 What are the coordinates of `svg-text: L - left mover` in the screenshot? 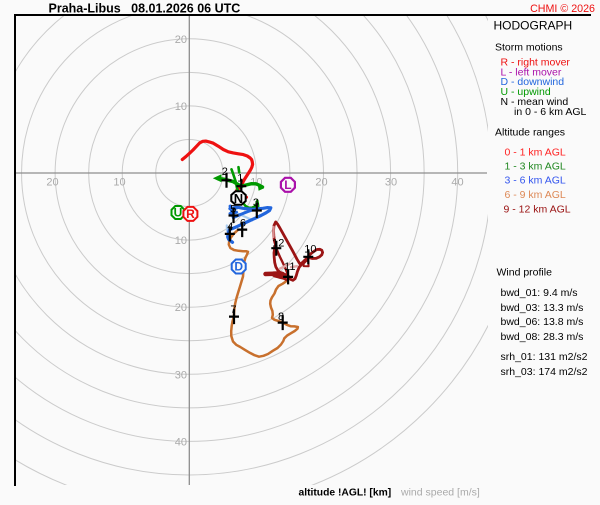 It's located at (531, 72).